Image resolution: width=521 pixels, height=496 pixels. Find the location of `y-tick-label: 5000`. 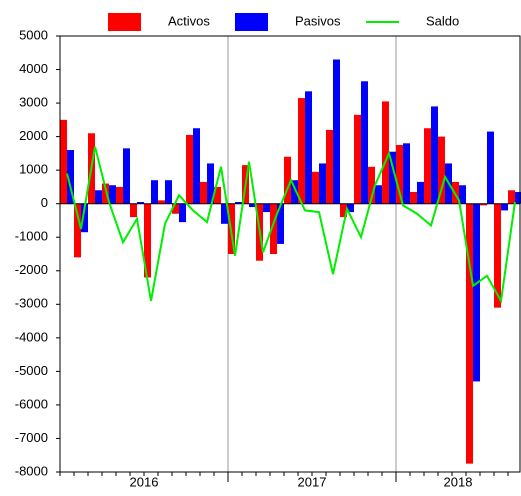

y-tick-label: 5000 is located at coordinates (33, 34).